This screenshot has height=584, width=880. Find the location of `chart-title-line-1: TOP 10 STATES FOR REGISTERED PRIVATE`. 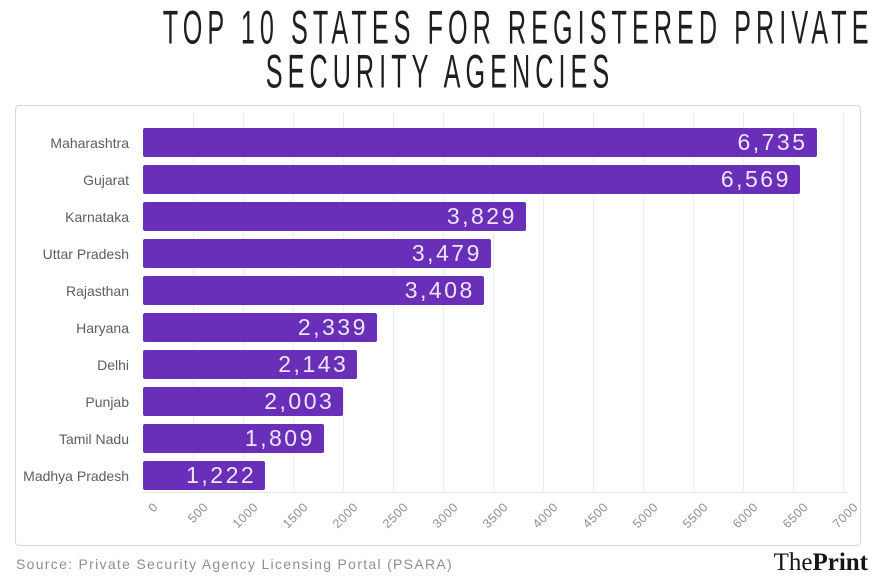

chart-title-line-1: TOP 10 STATES FOR REGISTERED PRIVATE is located at coordinates (518, 28).